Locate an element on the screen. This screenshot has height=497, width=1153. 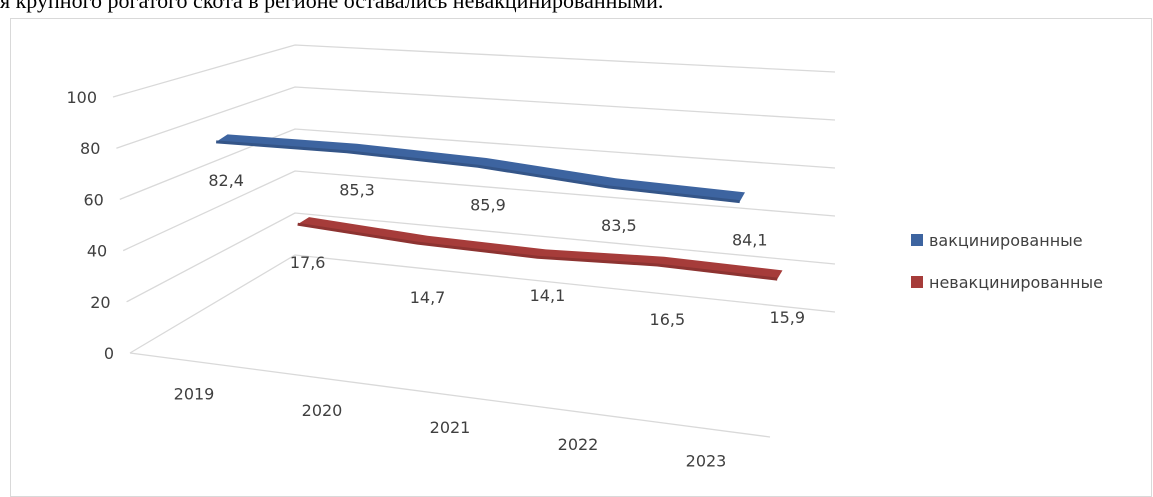
y-tick-label: 0 is located at coordinates (109, 353).